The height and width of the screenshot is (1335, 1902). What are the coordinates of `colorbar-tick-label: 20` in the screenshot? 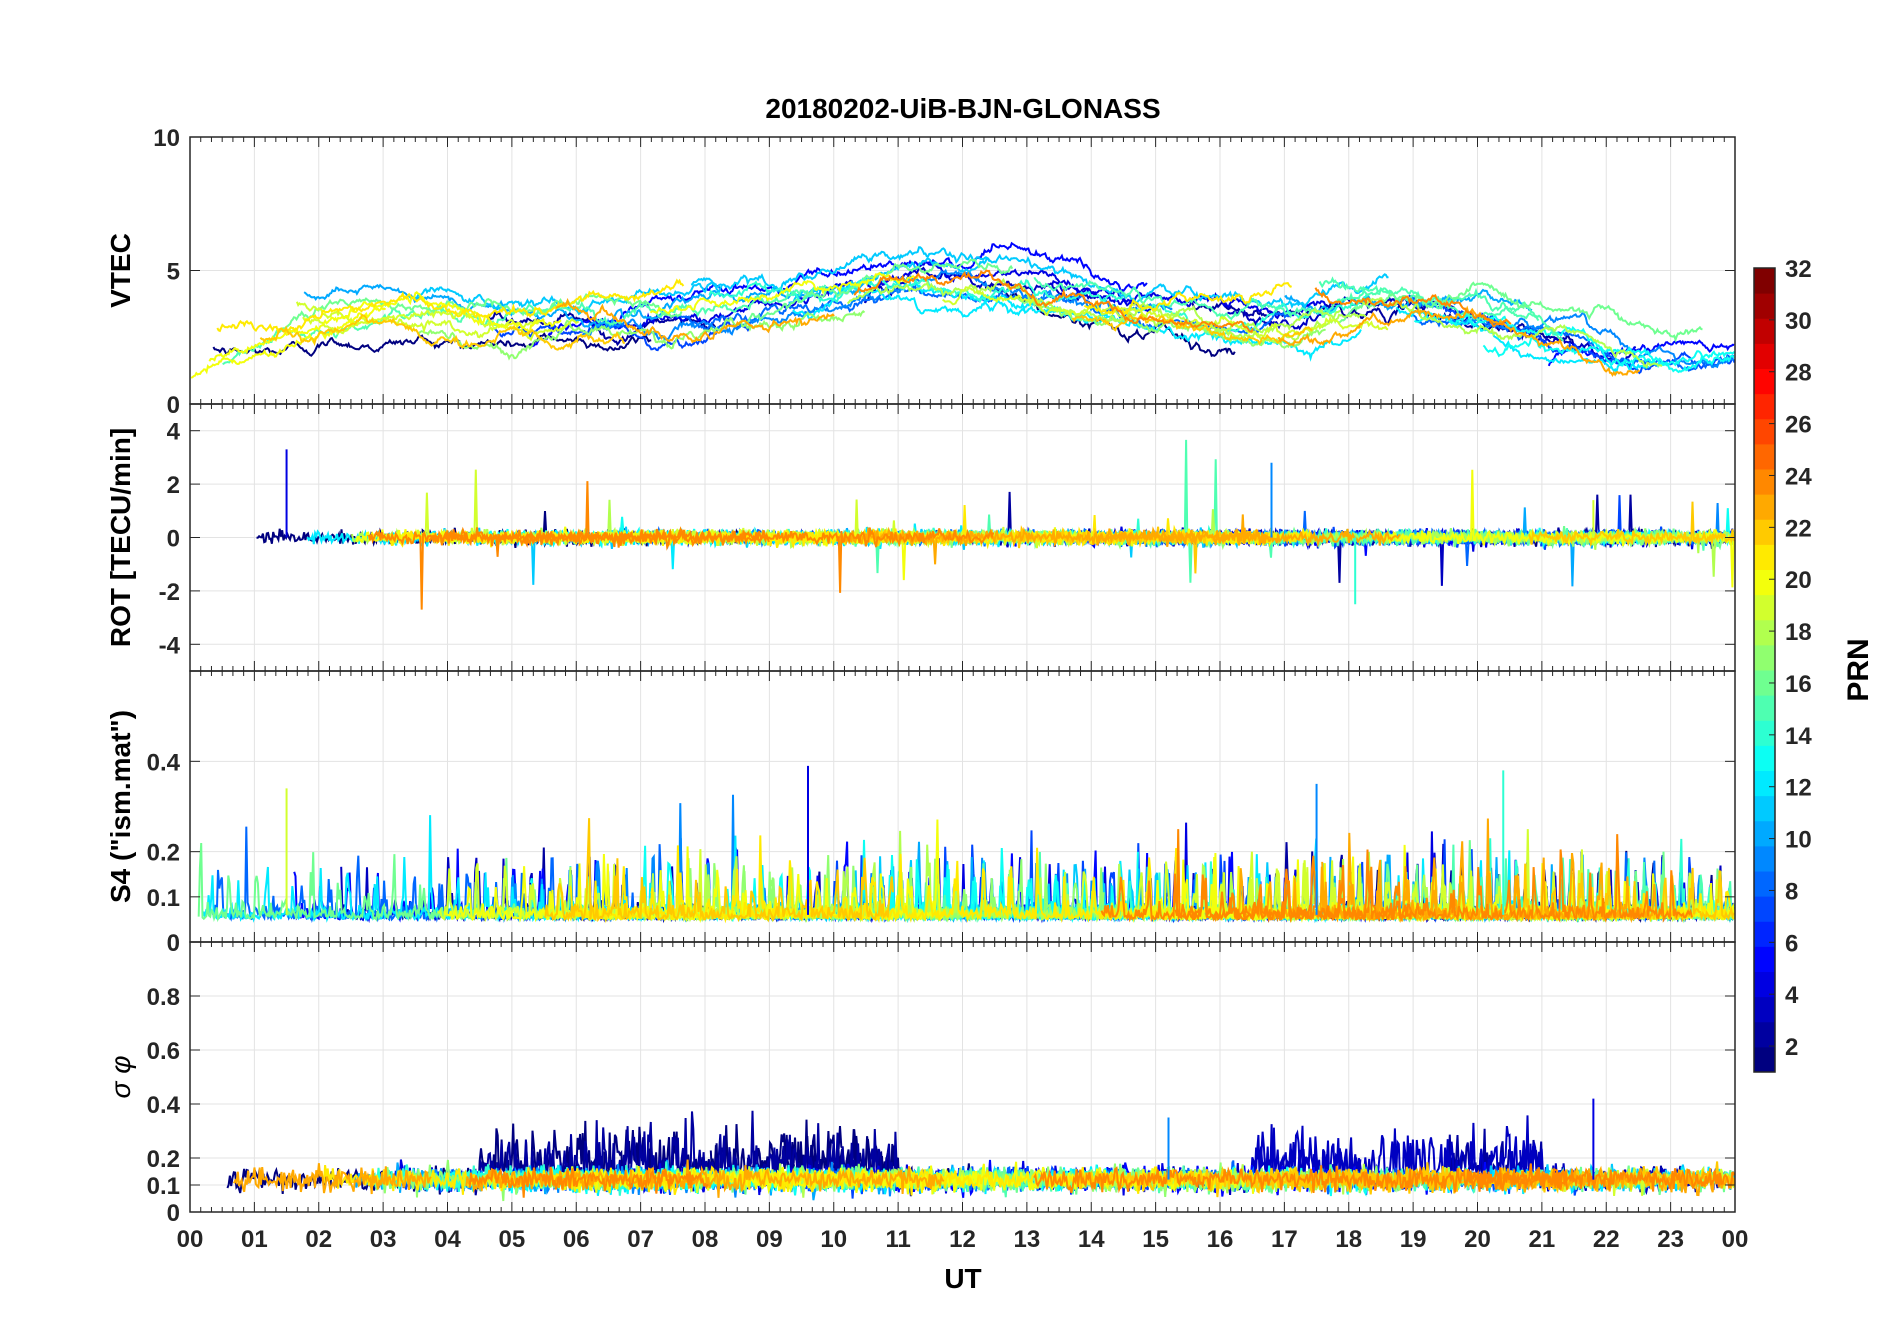 It's located at (1798, 580).